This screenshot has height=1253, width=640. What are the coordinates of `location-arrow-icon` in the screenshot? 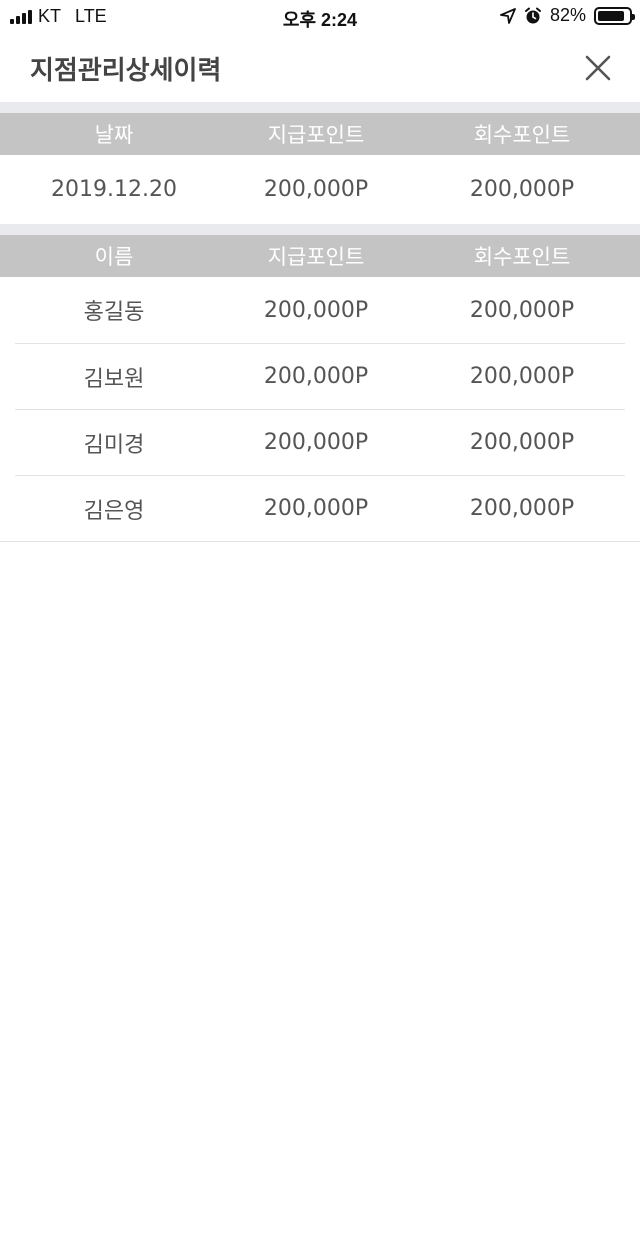 It's located at (508, 15).